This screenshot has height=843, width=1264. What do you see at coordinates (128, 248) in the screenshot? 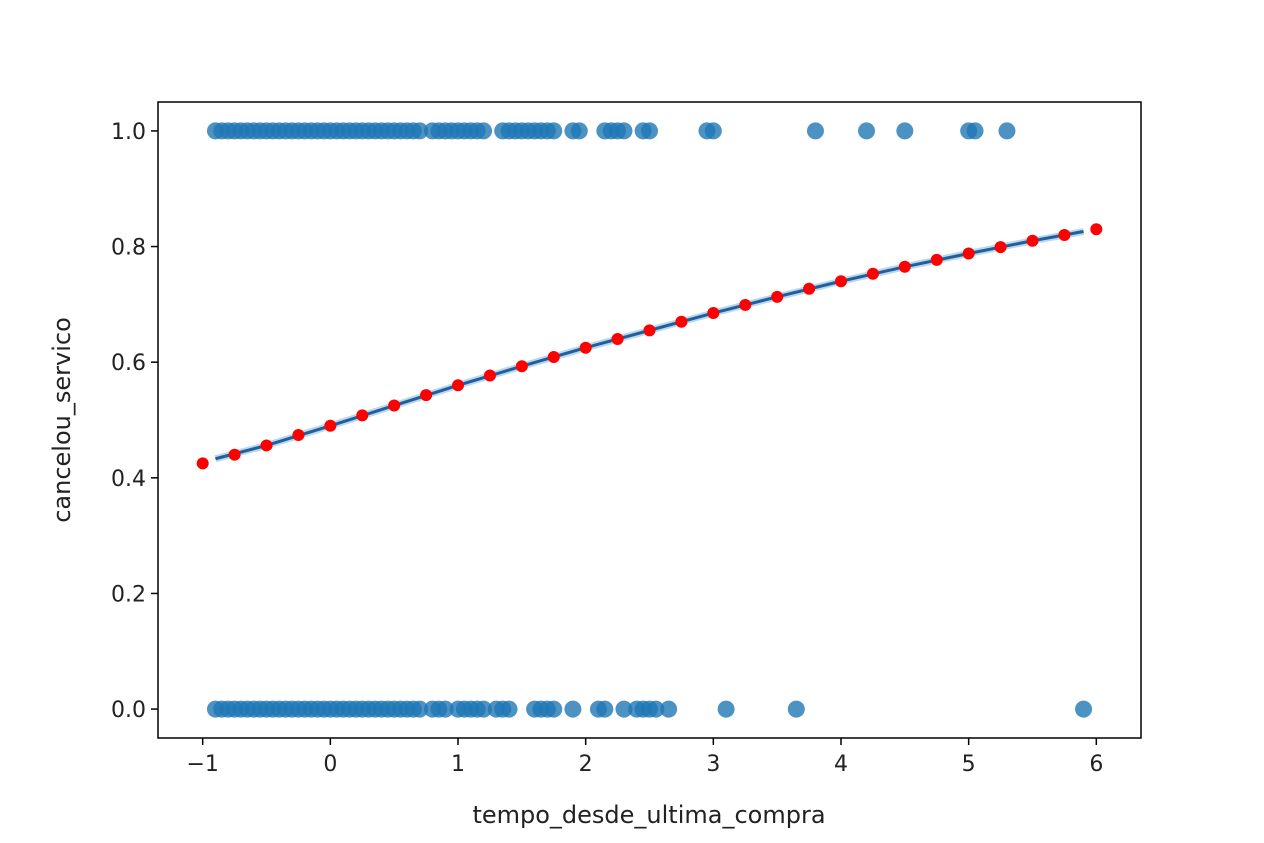
I see `y-tick-label: 0.8` at bounding box center [128, 248].